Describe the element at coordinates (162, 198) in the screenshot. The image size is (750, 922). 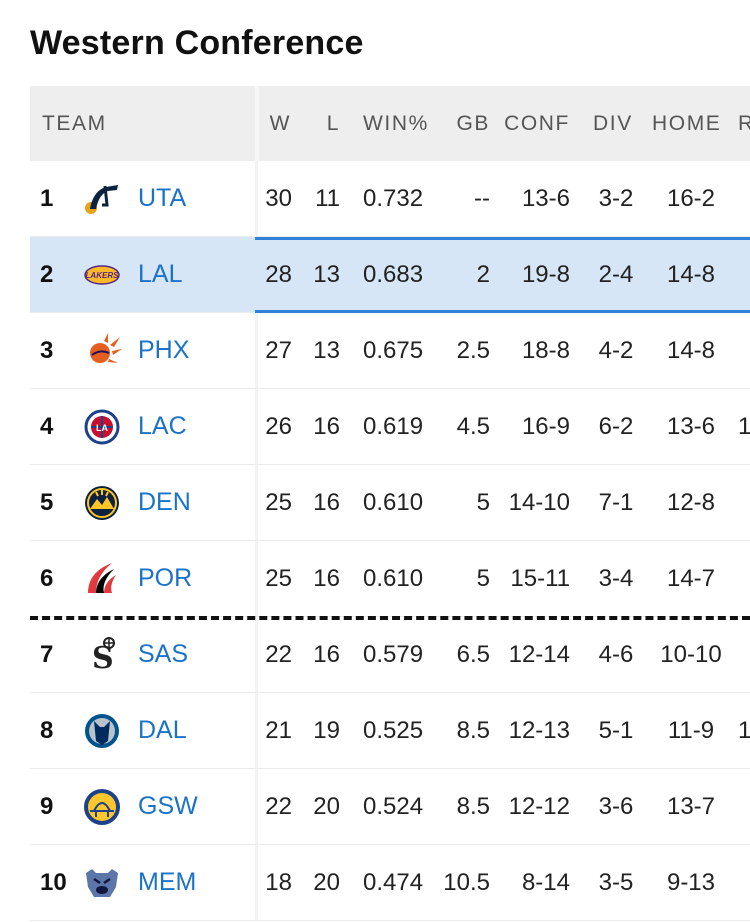
I see `team-abbr-link: UTA` at that location.